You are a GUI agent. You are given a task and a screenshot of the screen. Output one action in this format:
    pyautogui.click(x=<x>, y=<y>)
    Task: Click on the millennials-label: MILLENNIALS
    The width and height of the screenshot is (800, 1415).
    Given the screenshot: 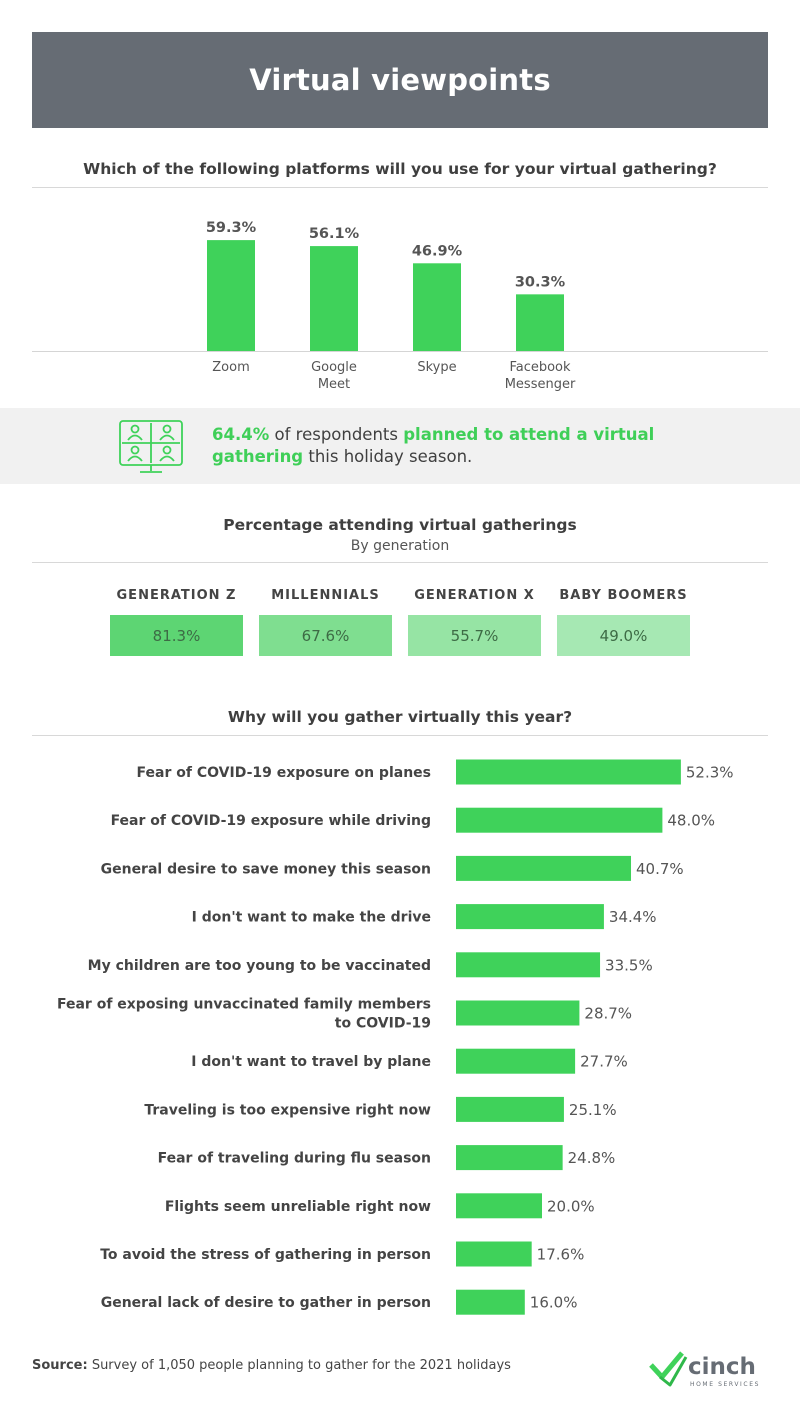 What is the action you would take?
    pyautogui.click(x=325, y=595)
    